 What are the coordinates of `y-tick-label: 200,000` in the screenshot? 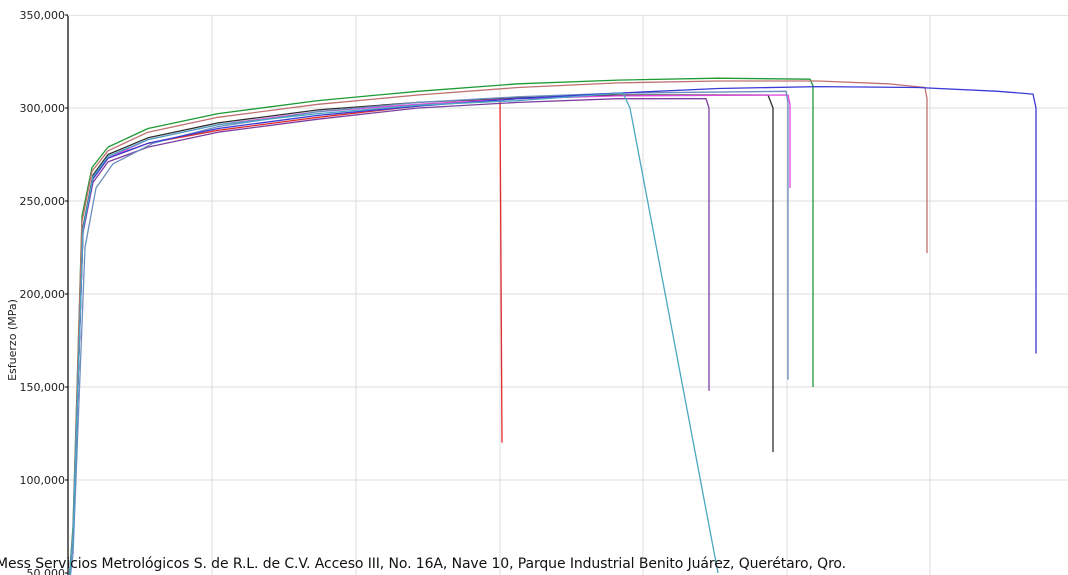 It's located at (43, 294).